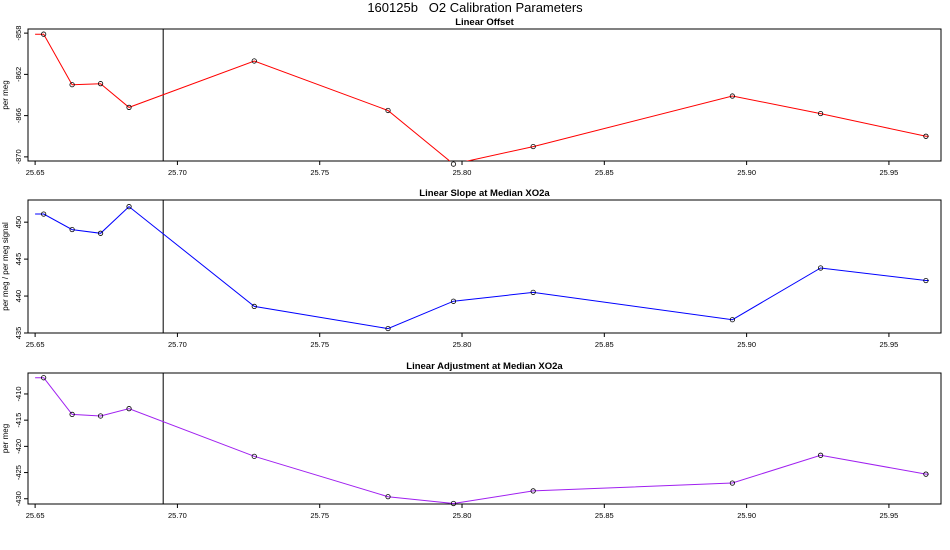 The height and width of the screenshot is (550, 950). I want to click on adjustment-title: Linear Adjustment at Median XO2a, so click(484, 366).